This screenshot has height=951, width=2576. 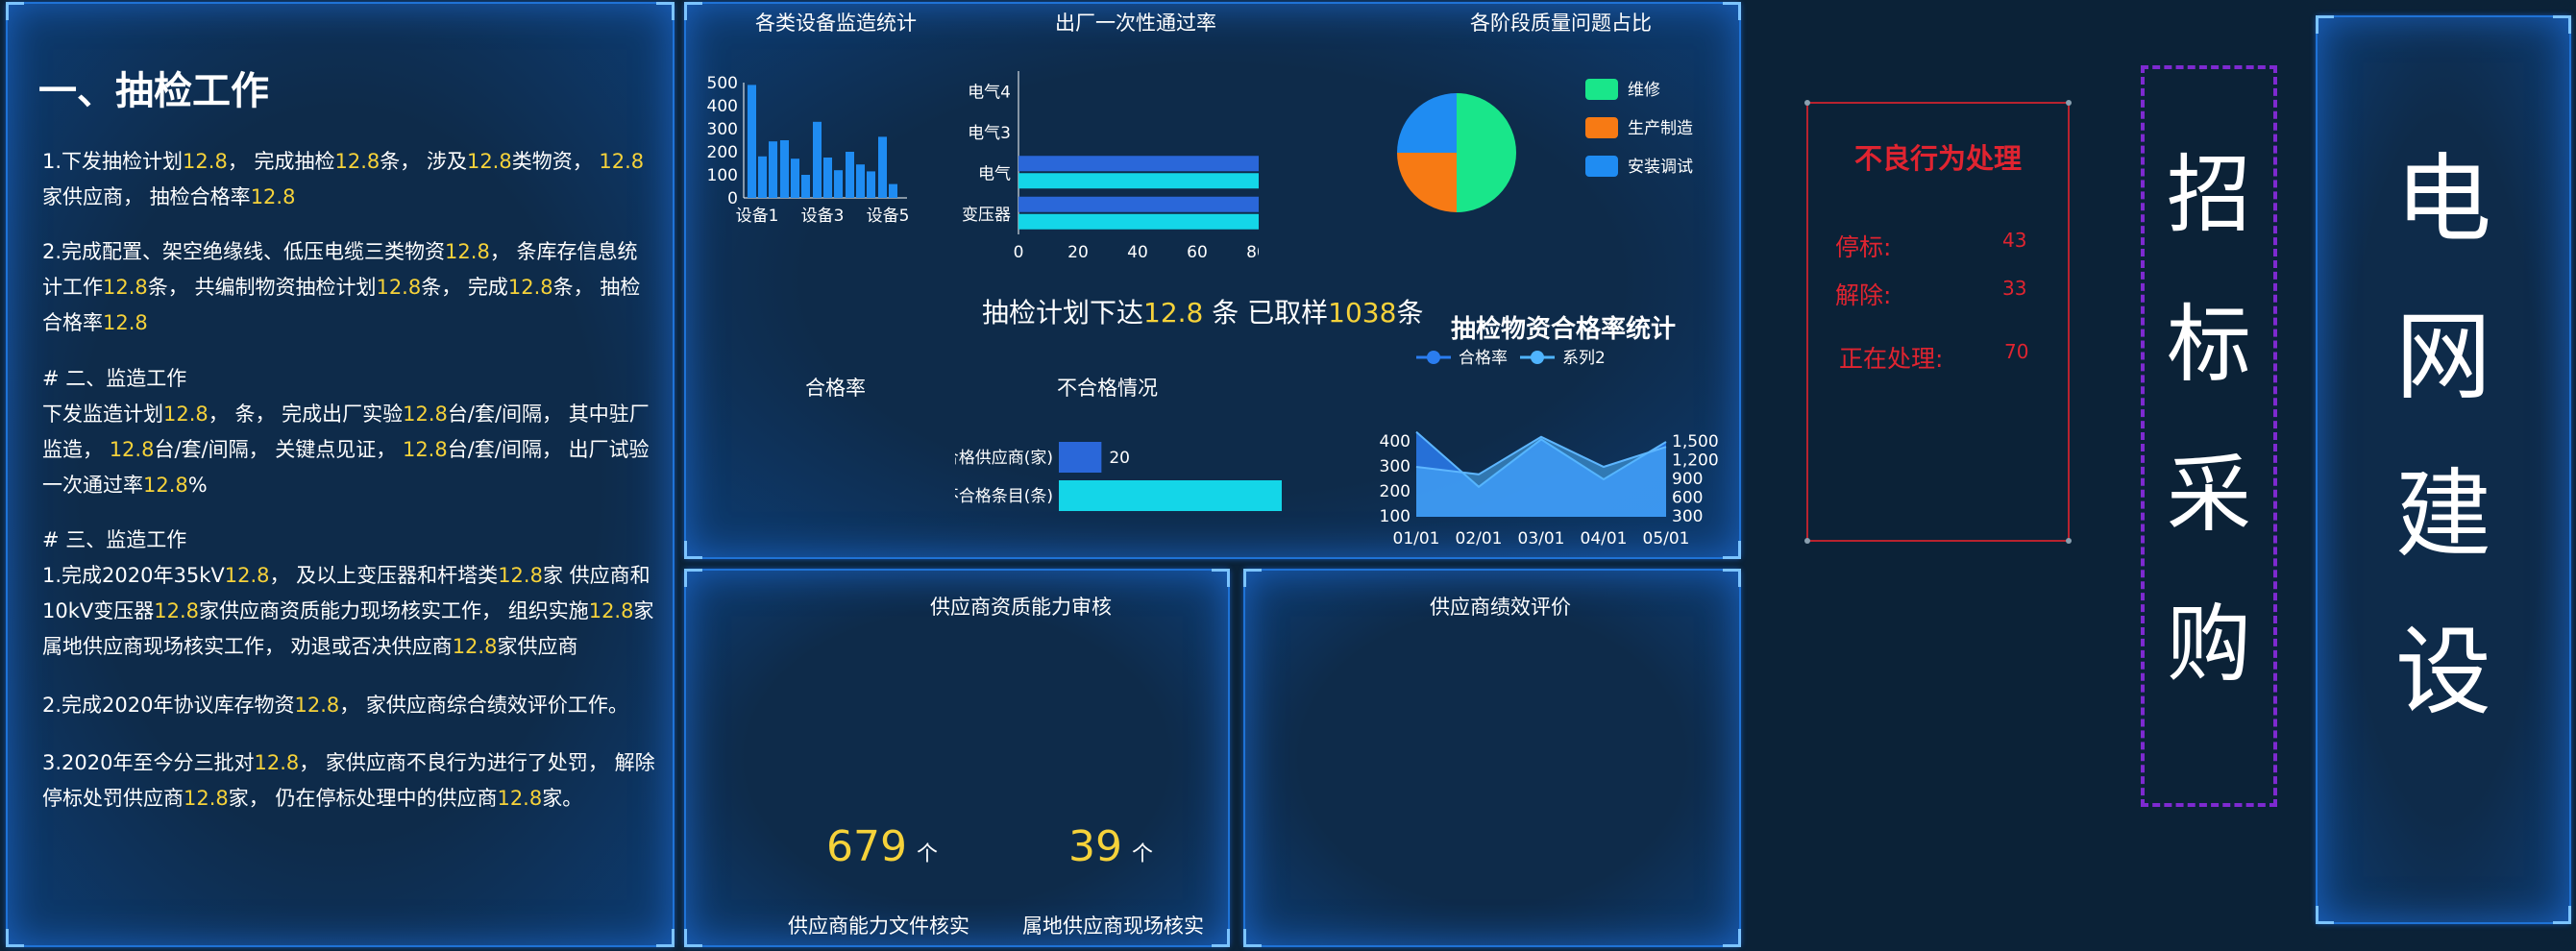 What do you see at coordinates (2209, 436) in the screenshot?
I see `tender-procurement-box: 招 标 采 购` at bounding box center [2209, 436].